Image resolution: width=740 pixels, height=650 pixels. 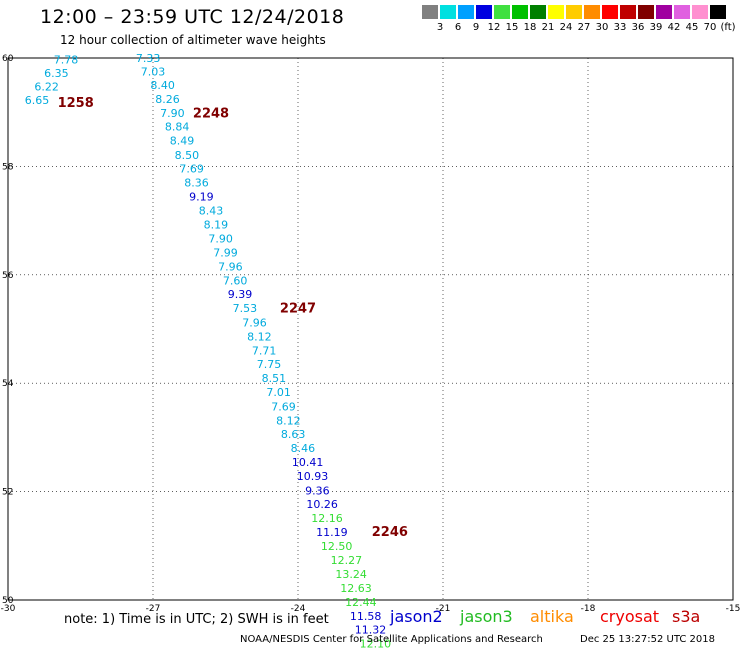 I want to click on track-time-label: 2248, so click(x=211, y=114).